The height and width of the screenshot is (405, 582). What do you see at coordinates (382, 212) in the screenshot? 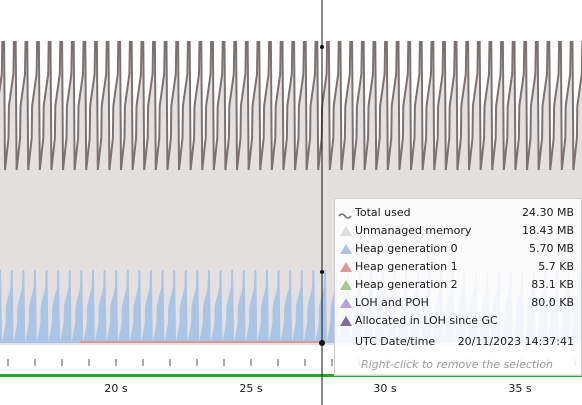
I see `legend-label: Total used` at bounding box center [382, 212].